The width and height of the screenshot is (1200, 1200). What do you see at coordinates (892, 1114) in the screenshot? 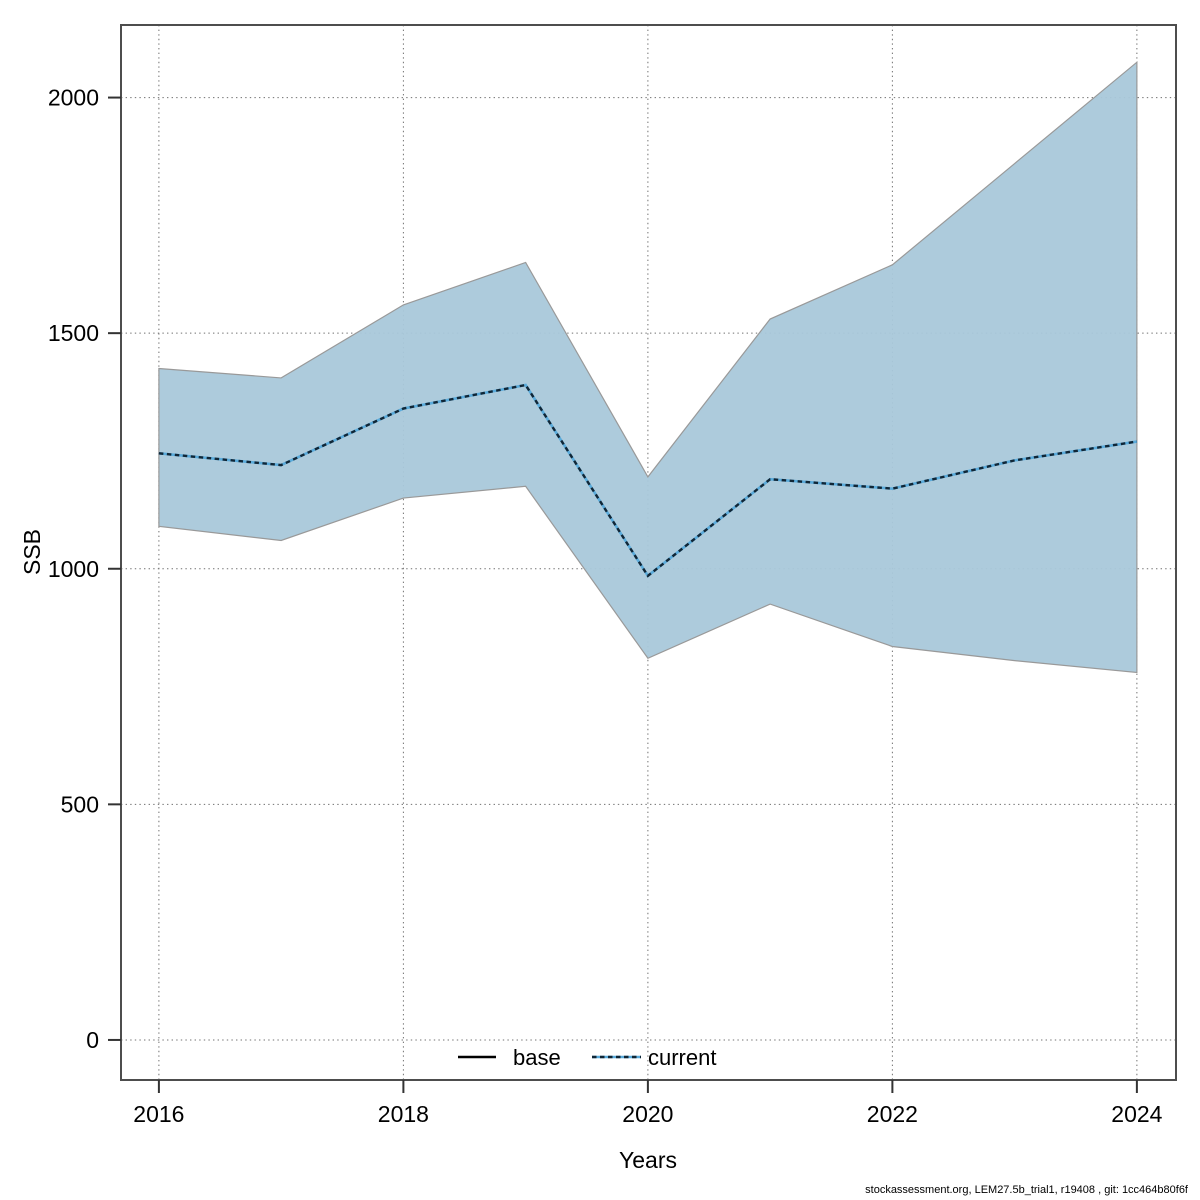
I see `x-tick-label: 2022` at bounding box center [892, 1114].